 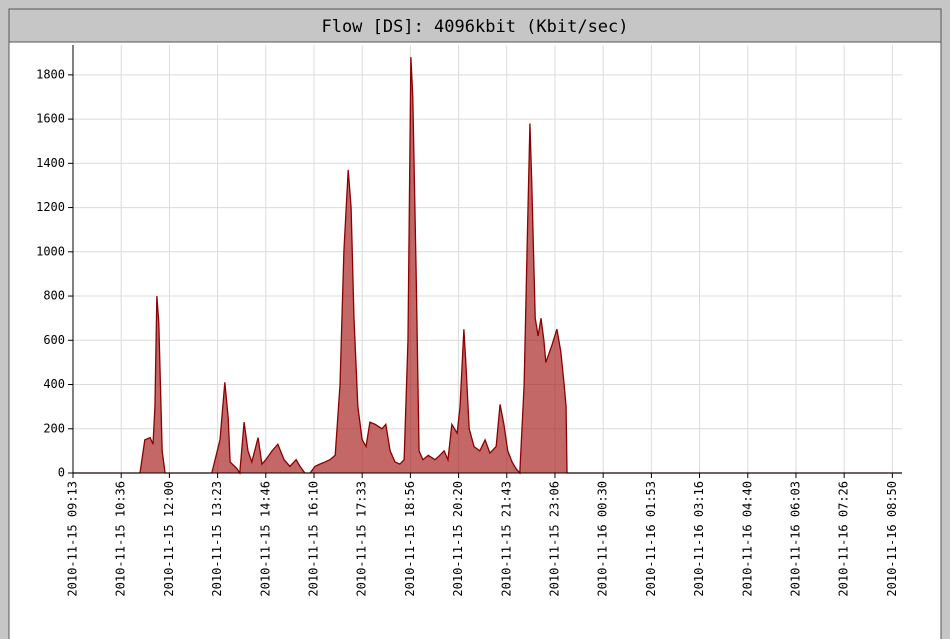 I want to click on x-tick-label: 2010-11-15 13:23, so click(x=217, y=539).